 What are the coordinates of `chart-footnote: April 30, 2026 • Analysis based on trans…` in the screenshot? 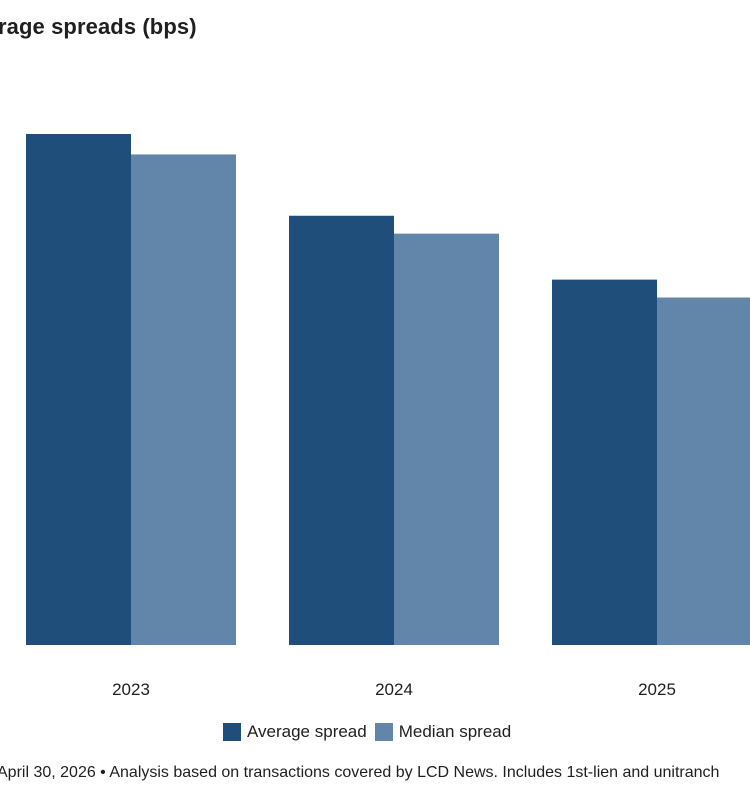 It's located at (360, 772).